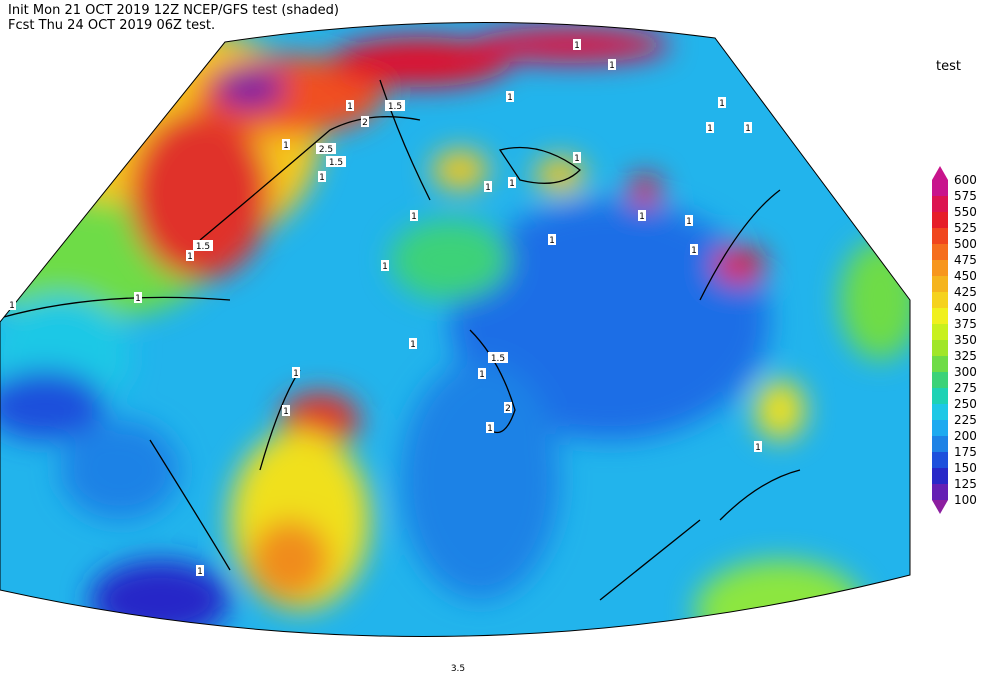 Image resolution: width=1000 pixels, height=680 pixels. I want to click on colorbar-label: 200, so click(965, 436).